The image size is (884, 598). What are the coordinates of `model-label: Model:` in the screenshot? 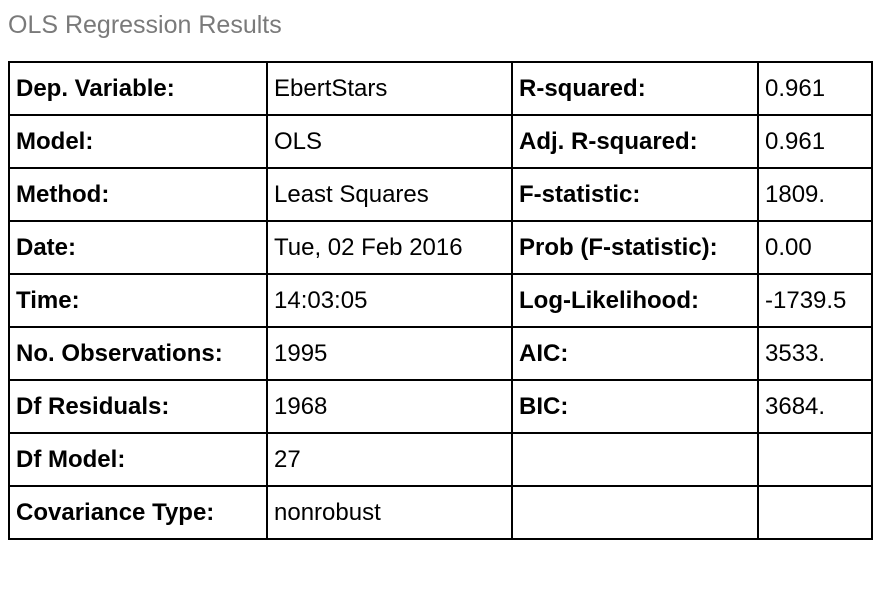 It's located at (138, 141).